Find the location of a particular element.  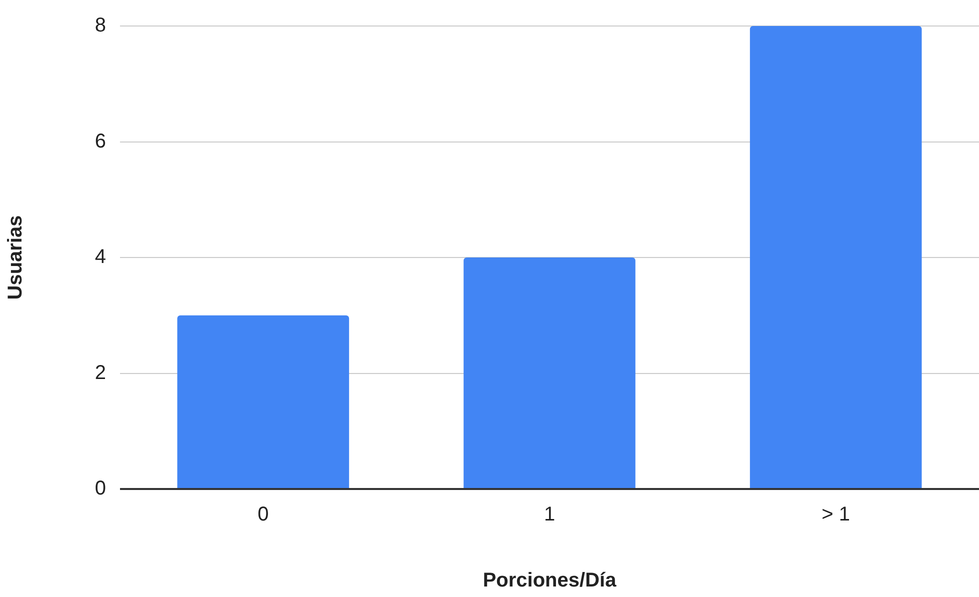

x-tick-label: > 1 is located at coordinates (836, 515).